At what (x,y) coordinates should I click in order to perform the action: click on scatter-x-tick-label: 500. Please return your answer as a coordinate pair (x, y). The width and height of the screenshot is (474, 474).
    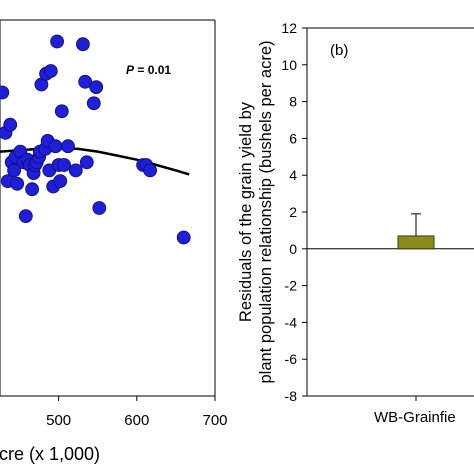
    Looking at the image, I should click on (58, 420).